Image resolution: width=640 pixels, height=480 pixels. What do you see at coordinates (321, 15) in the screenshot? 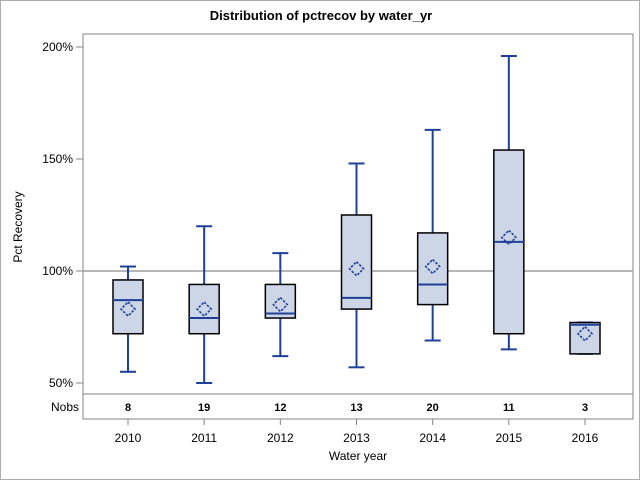
I see `chart-title: Distribution of pctrecov by water_yr` at bounding box center [321, 15].